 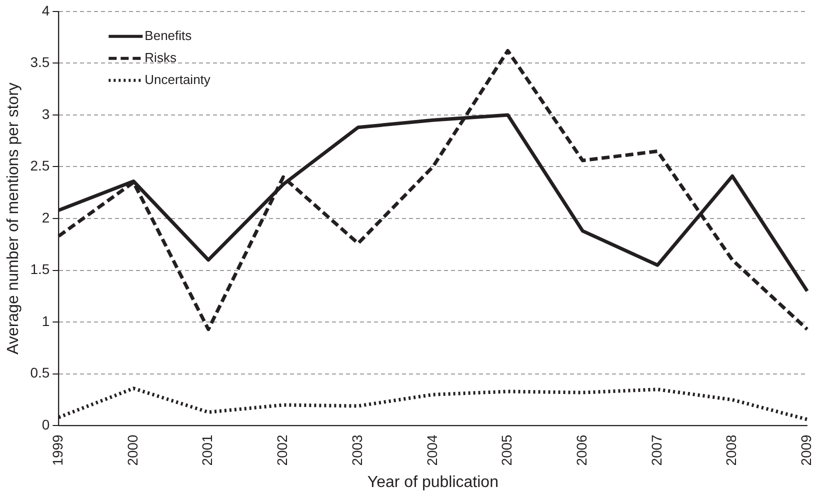 I want to click on x-tick-label: 2004, so click(x=432, y=450).